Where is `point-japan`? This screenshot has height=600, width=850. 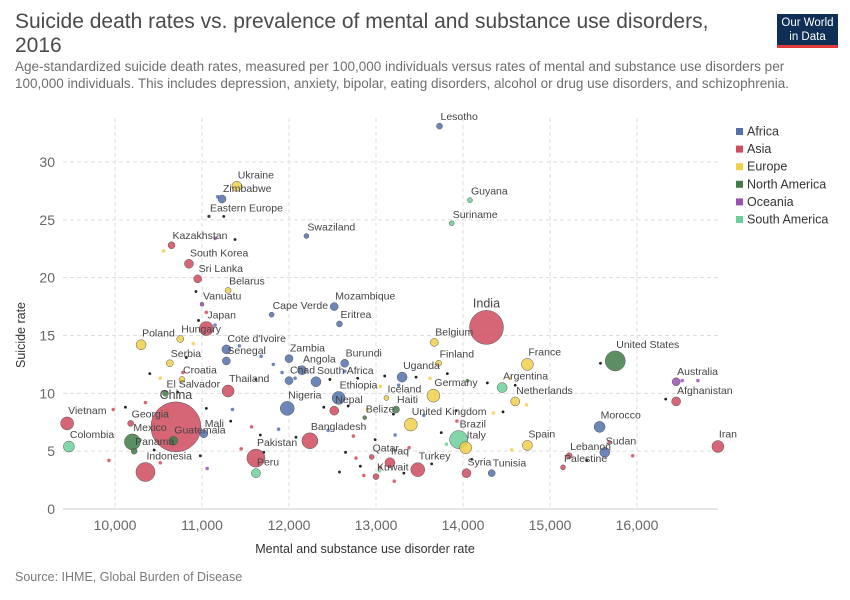
point-japan is located at coordinates (206, 328).